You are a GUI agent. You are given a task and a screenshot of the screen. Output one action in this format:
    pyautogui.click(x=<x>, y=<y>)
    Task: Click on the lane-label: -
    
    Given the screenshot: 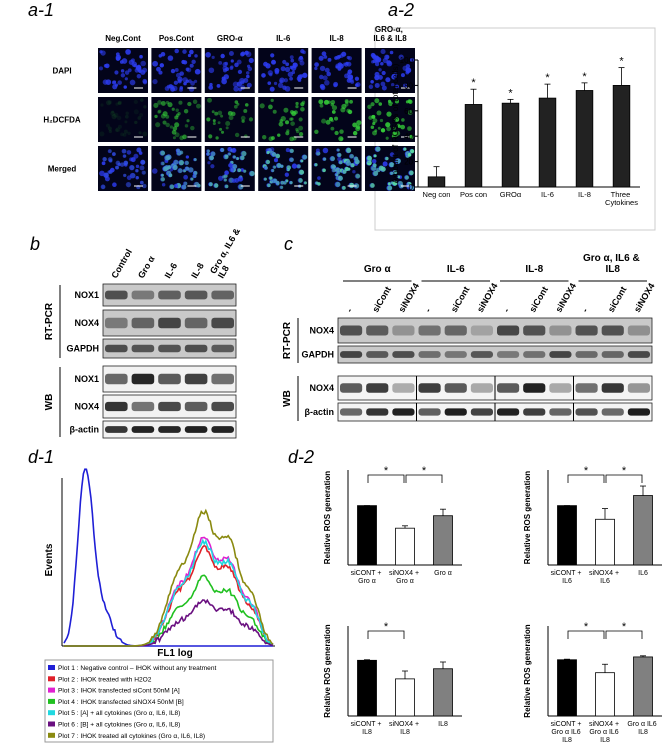 What is the action you would take?
    pyautogui.click(x=428, y=310)
    